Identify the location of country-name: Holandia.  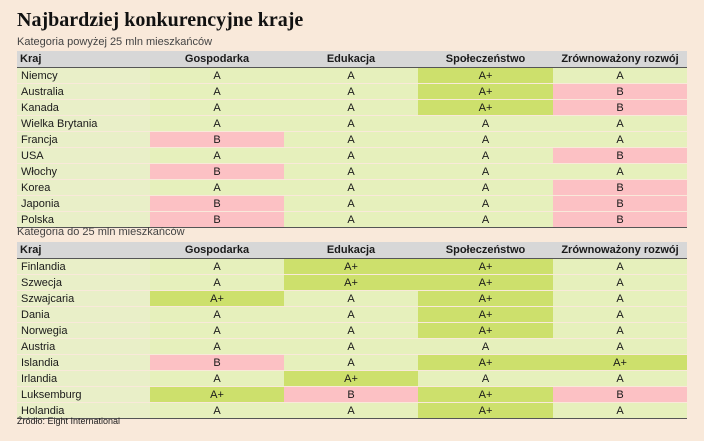
(83, 410).